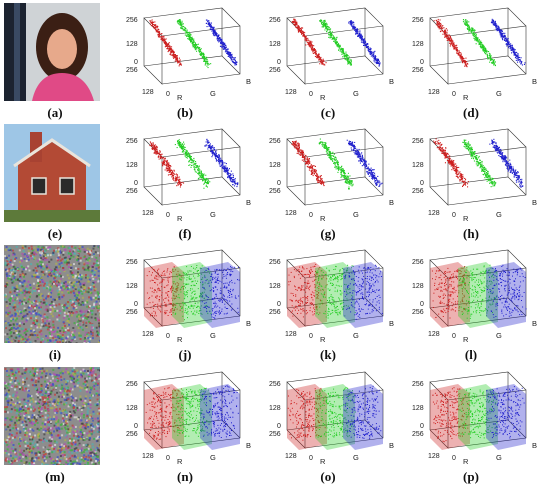 This screenshot has width=550, height=490. What do you see at coordinates (477, 425) in the screenshot?
I see `scatter-panel-3-2: 256 128 0 256 128 0 R G B (p)` at bounding box center [477, 425].